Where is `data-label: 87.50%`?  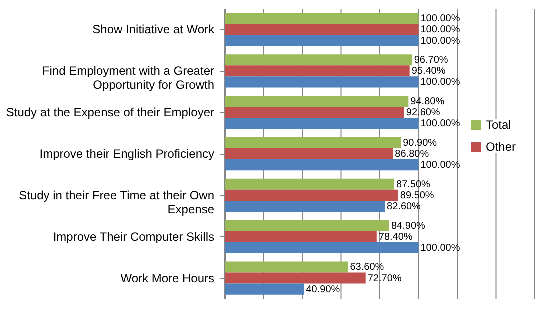
data-label: 87.50% is located at coordinates (413, 184).